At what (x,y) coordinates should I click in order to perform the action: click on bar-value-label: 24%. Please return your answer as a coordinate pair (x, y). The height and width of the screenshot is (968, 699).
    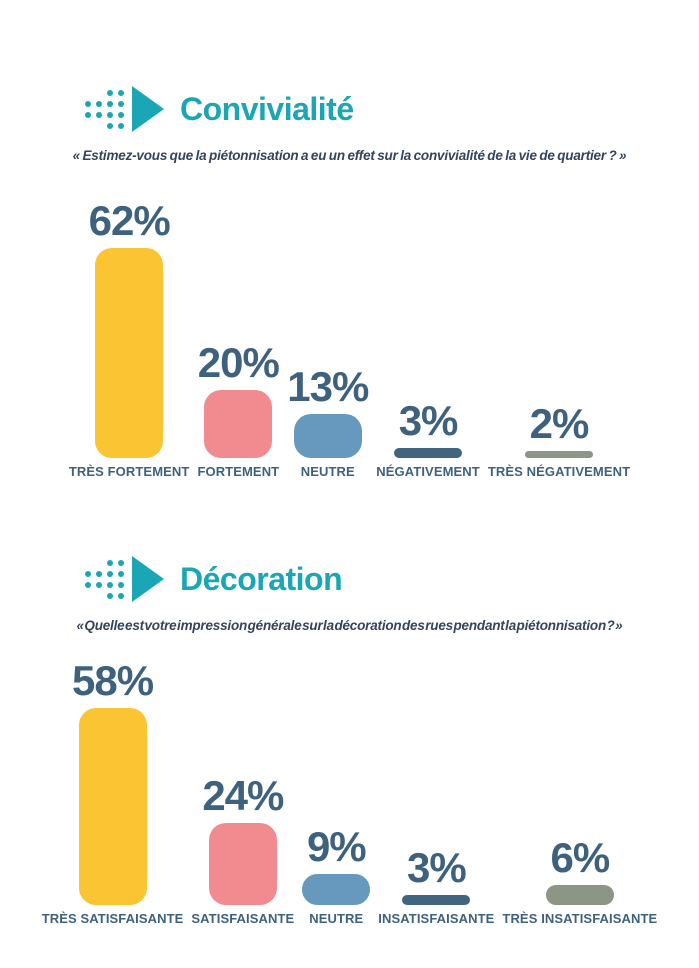
    Looking at the image, I should click on (243, 796).